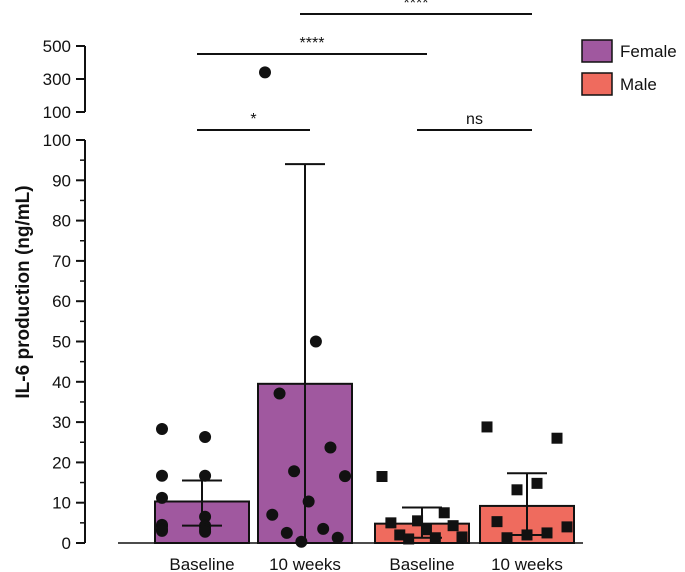 This screenshot has height=572, width=685. I want to click on y-tick-label: 50, so click(61, 342).